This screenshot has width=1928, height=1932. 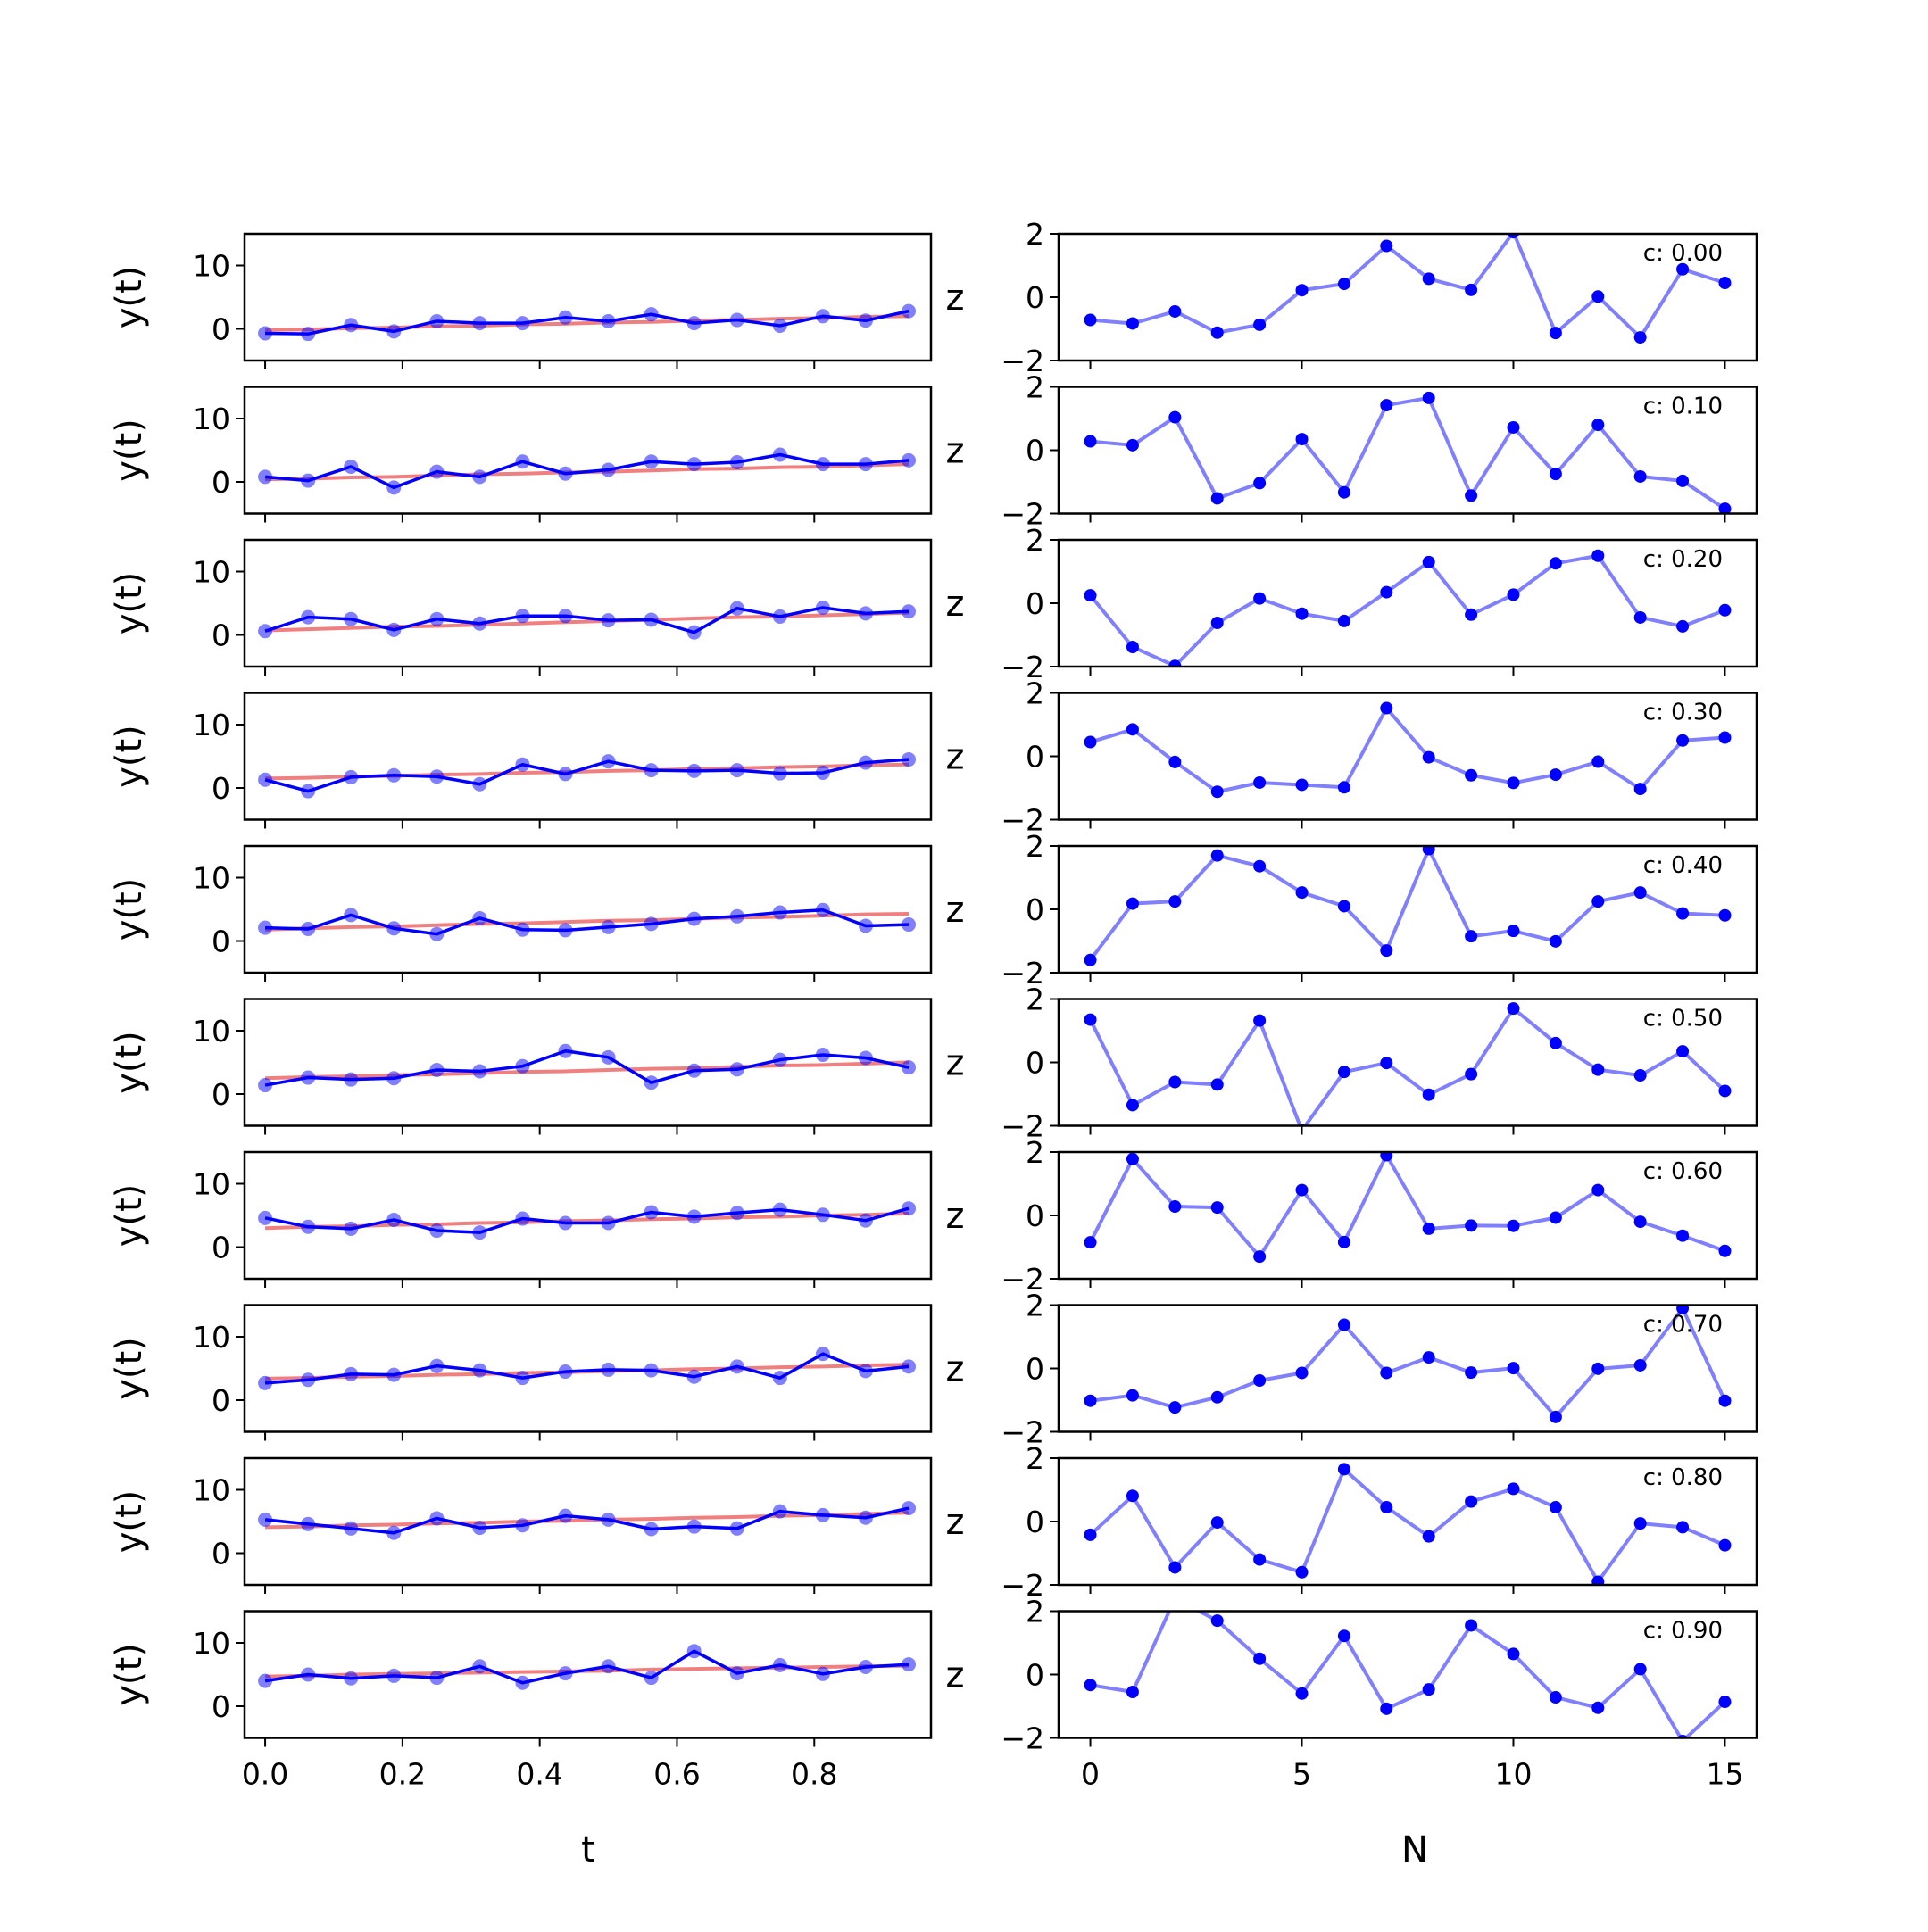 What do you see at coordinates (676, 1774) in the screenshot?
I see `x-tick-label: 0.6` at bounding box center [676, 1774].